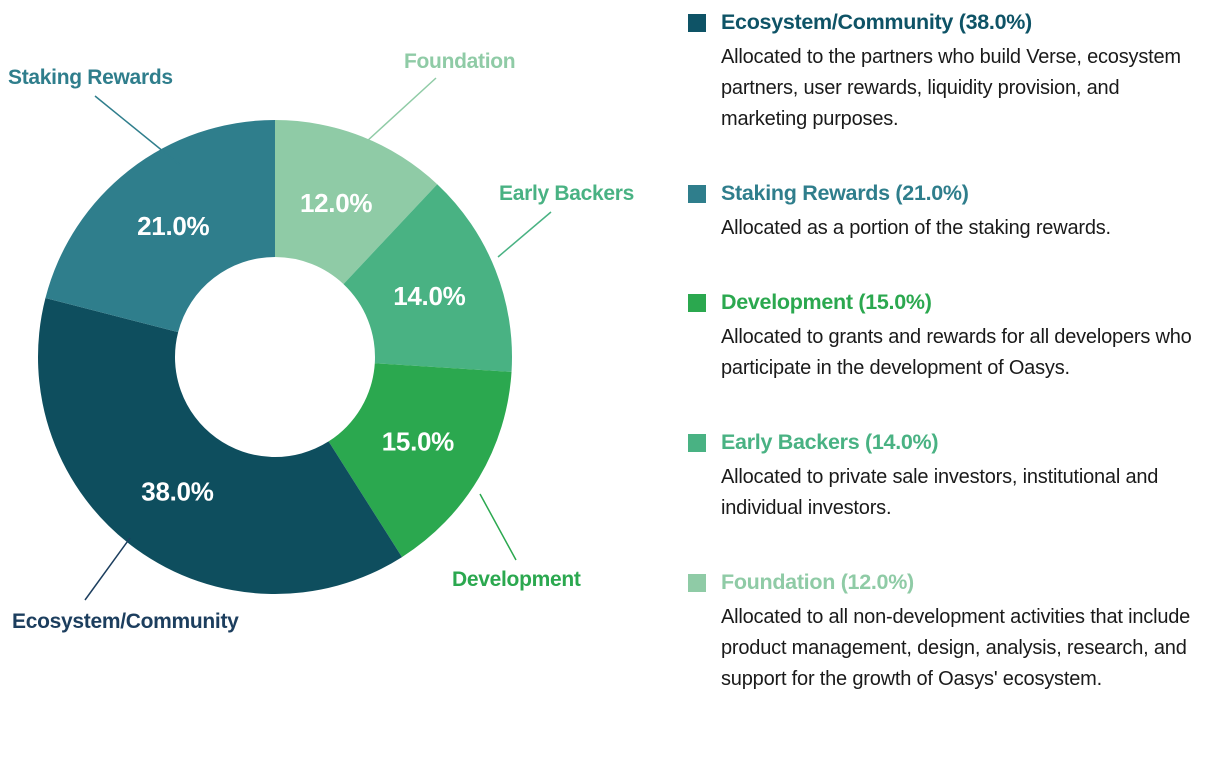 The height and width of the screenshot is (773, 1222). Describe the element at coordinates (336, 203) in the screenshot. I see `slice-value-label-foundation: 12.0%` at that location.